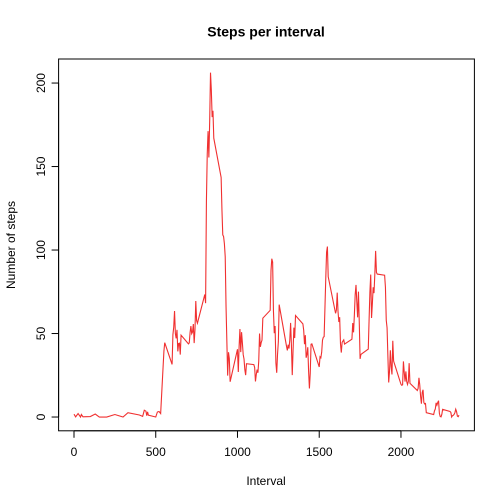 The width and height of the screenshot is (504, 504). I want to click on x-tick-label: 1500, so click(319, 452).